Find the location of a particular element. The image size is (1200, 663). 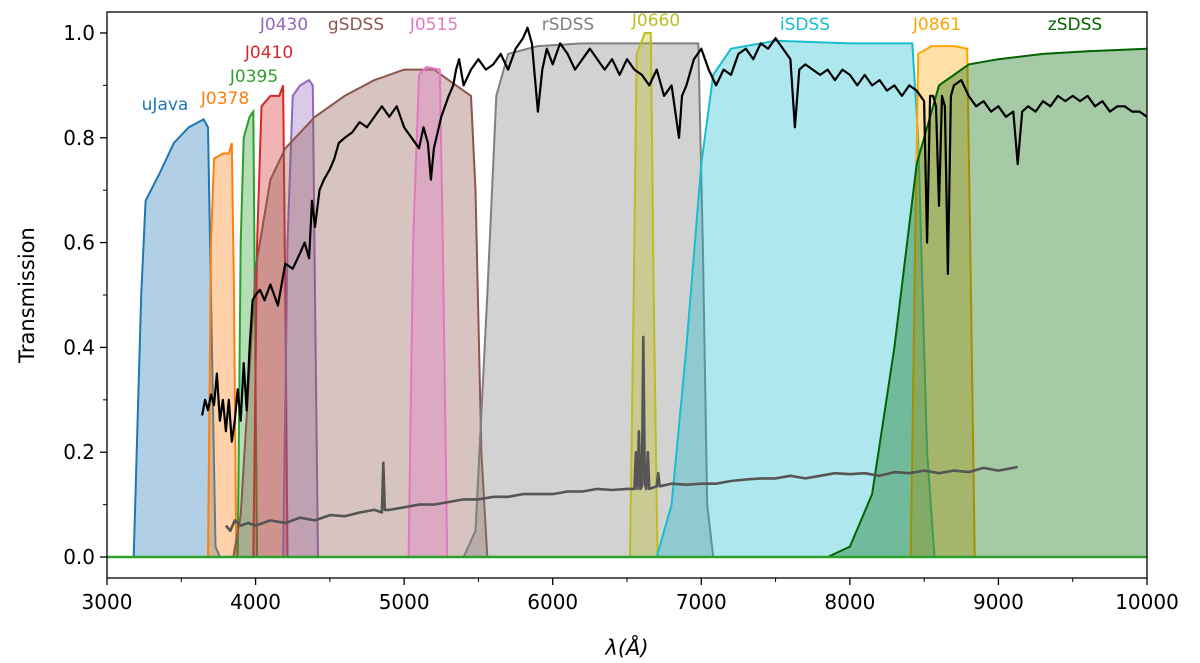

filter-area-j0515 is located at coordinates (428, 312).